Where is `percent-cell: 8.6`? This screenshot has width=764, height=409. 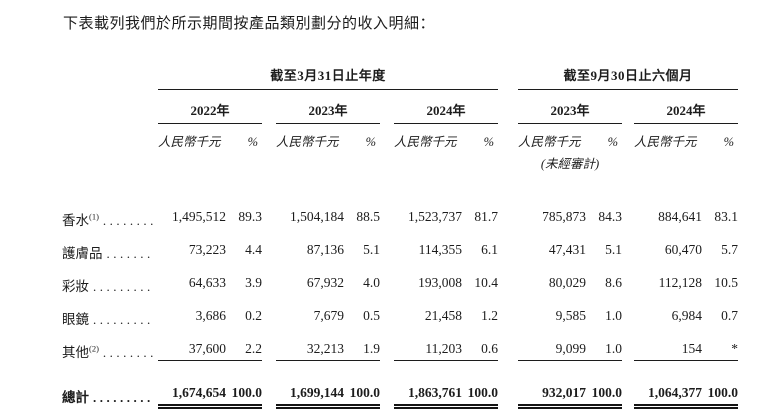 percent-cell: 8.6 is located at coordinates (614, 282).